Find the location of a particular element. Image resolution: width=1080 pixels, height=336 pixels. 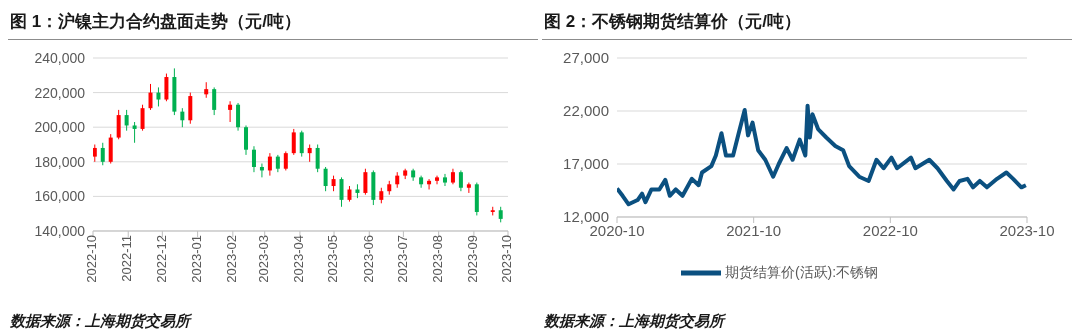

x-tick-label: 2023-07 is located at coordinates (402, 259).